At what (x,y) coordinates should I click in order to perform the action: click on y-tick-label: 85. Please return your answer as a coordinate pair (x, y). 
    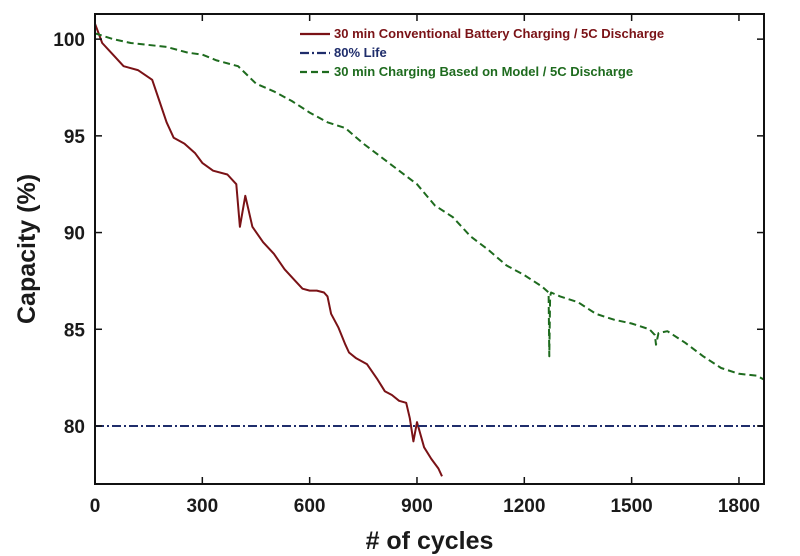
    Looking at the image, I should click on (75, 330).